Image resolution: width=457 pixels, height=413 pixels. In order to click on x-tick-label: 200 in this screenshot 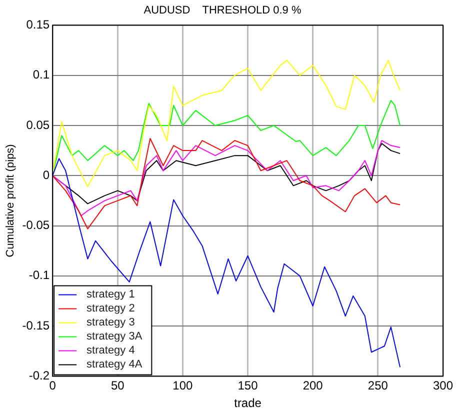, I will do `click(313, 385)`.